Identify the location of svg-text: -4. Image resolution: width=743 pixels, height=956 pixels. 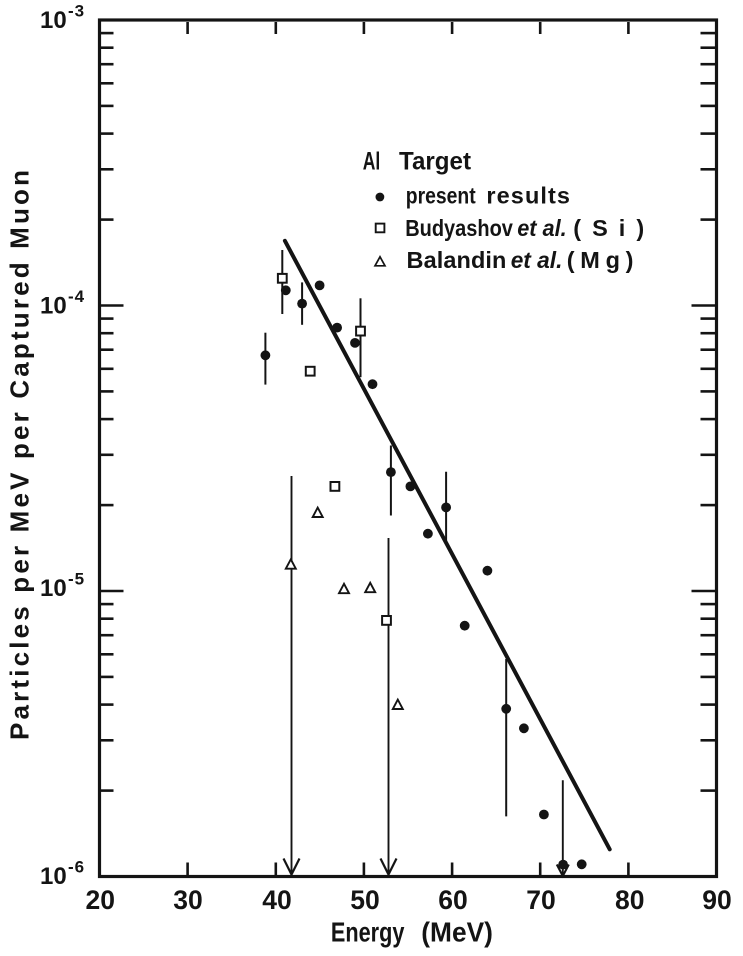
(76, 296).